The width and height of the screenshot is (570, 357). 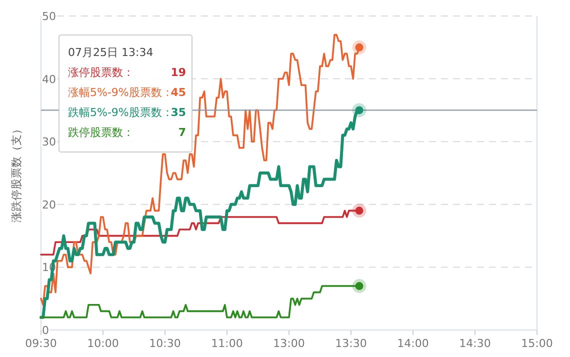 What do you see at coordinates (178, 72) in the screenshot?
I see `annotation: 19` at bounding box center [178, 72].